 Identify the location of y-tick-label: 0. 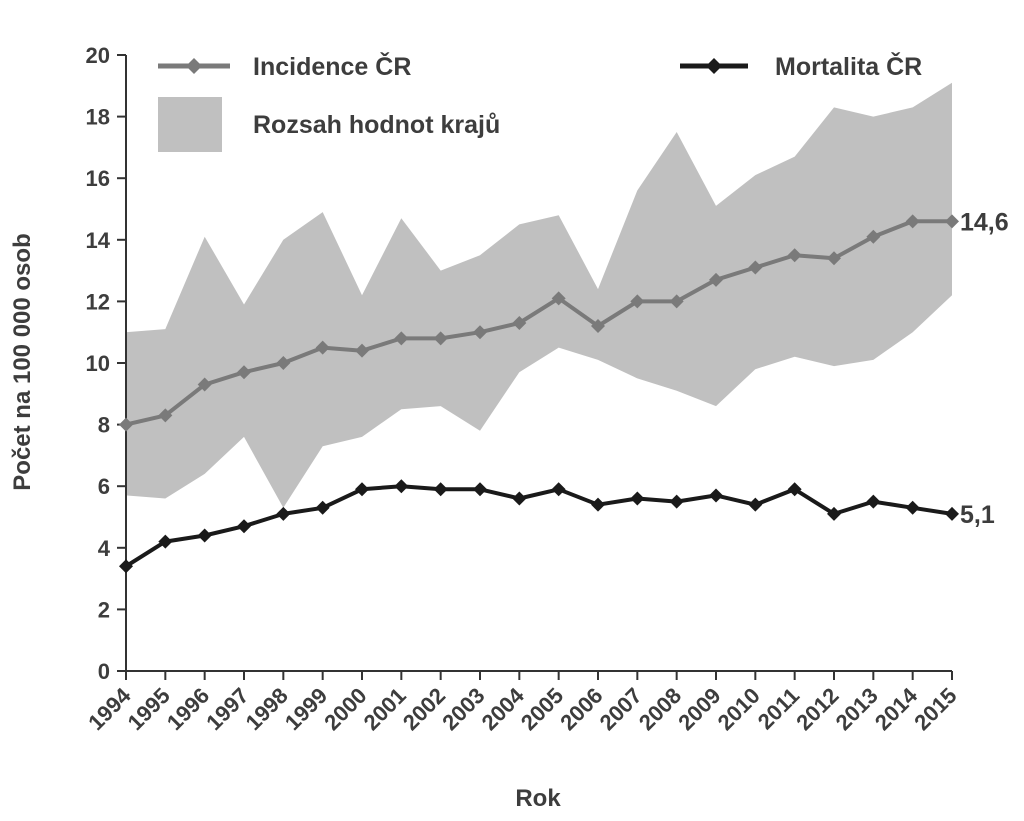
(104, 671).